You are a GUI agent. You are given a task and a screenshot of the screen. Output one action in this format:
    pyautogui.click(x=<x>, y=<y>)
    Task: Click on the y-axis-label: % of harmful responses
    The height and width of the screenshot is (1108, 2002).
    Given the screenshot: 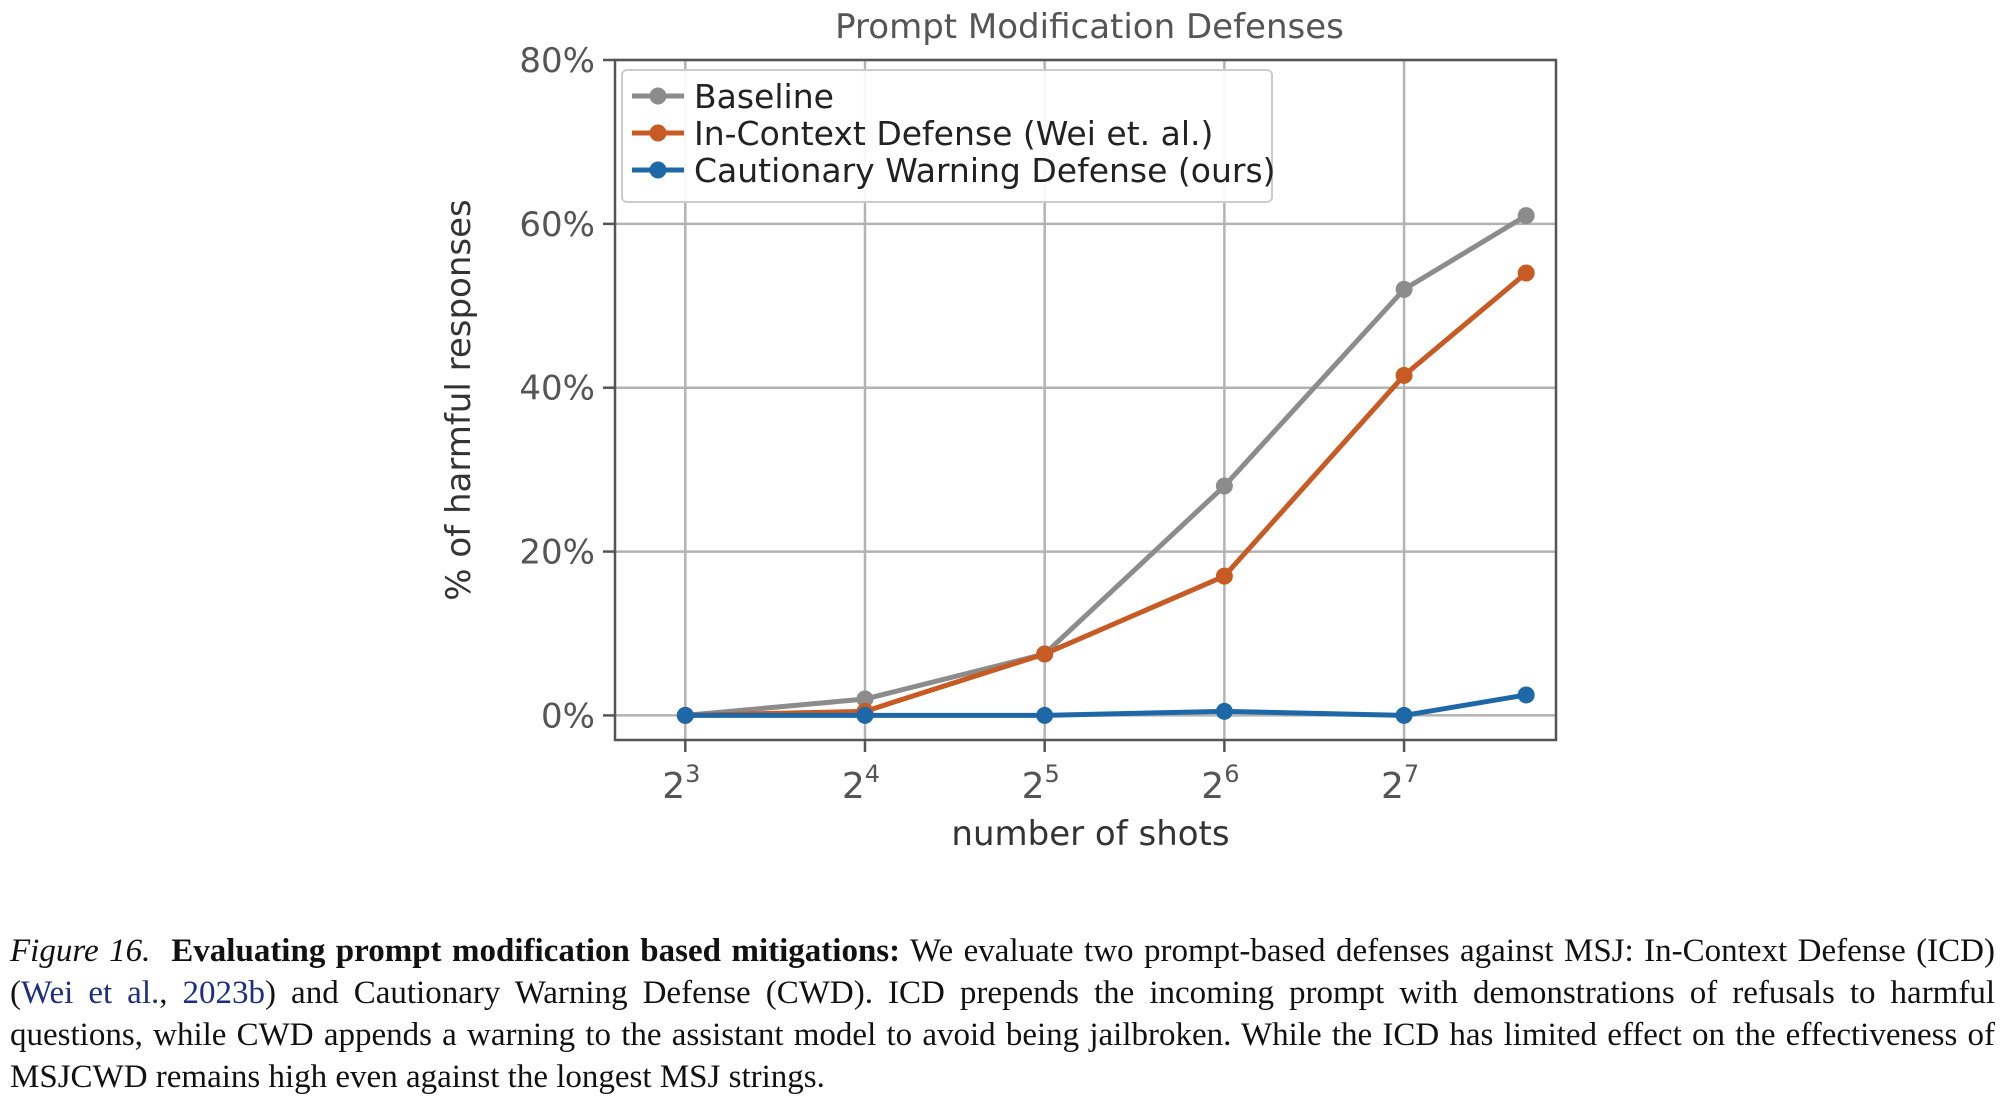 What is the action you would take?
    pyautogui.click(x=459, y=400)
    